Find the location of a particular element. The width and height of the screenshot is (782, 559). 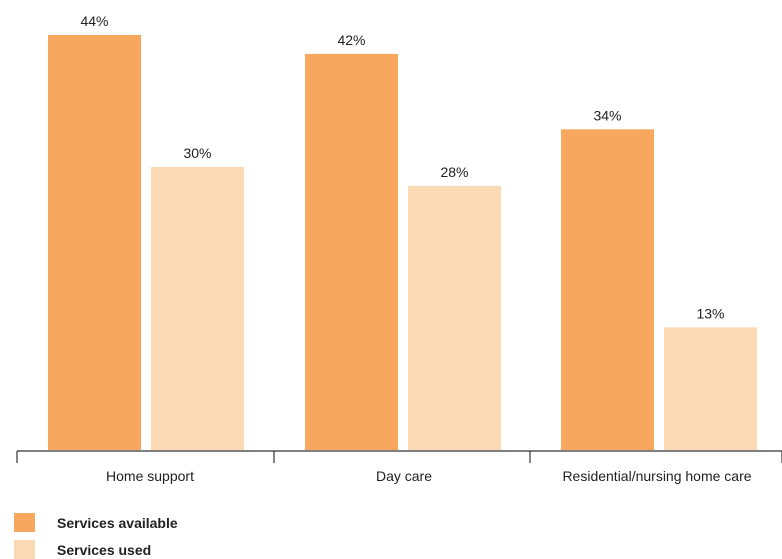

category-label: Day care is located at coordinates (404, 476).